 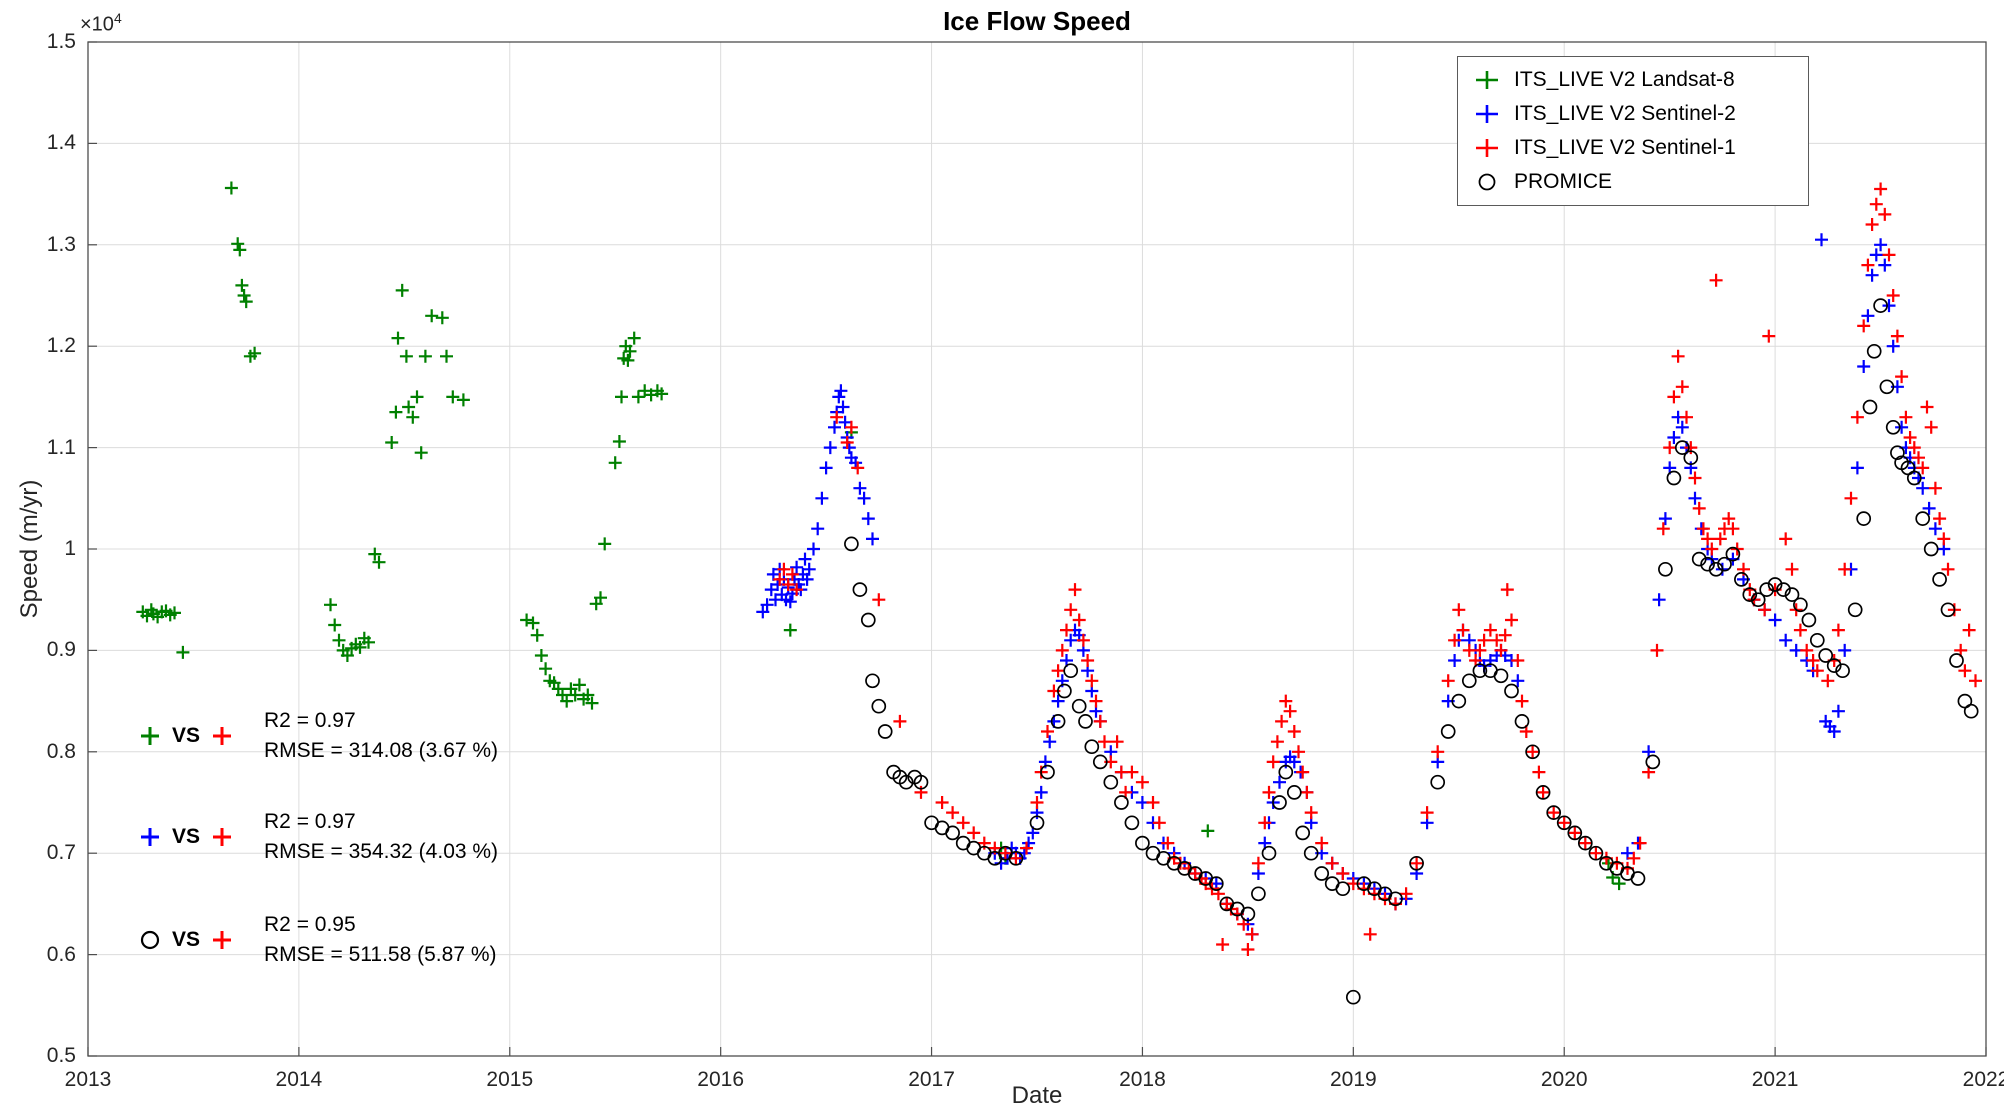 I want to click on multiplier-exponent: 4, so click(x=117, y=18).